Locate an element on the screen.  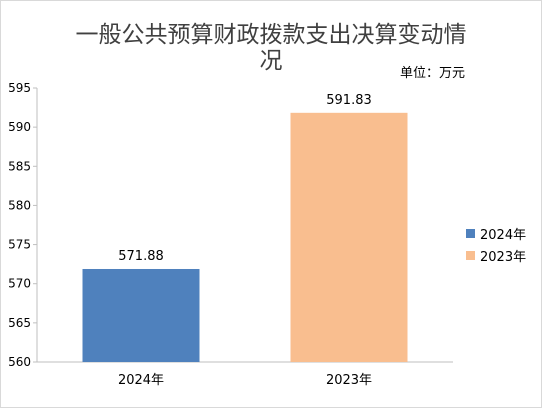
data-label: 591.83 is located at coordinates (349, 100).